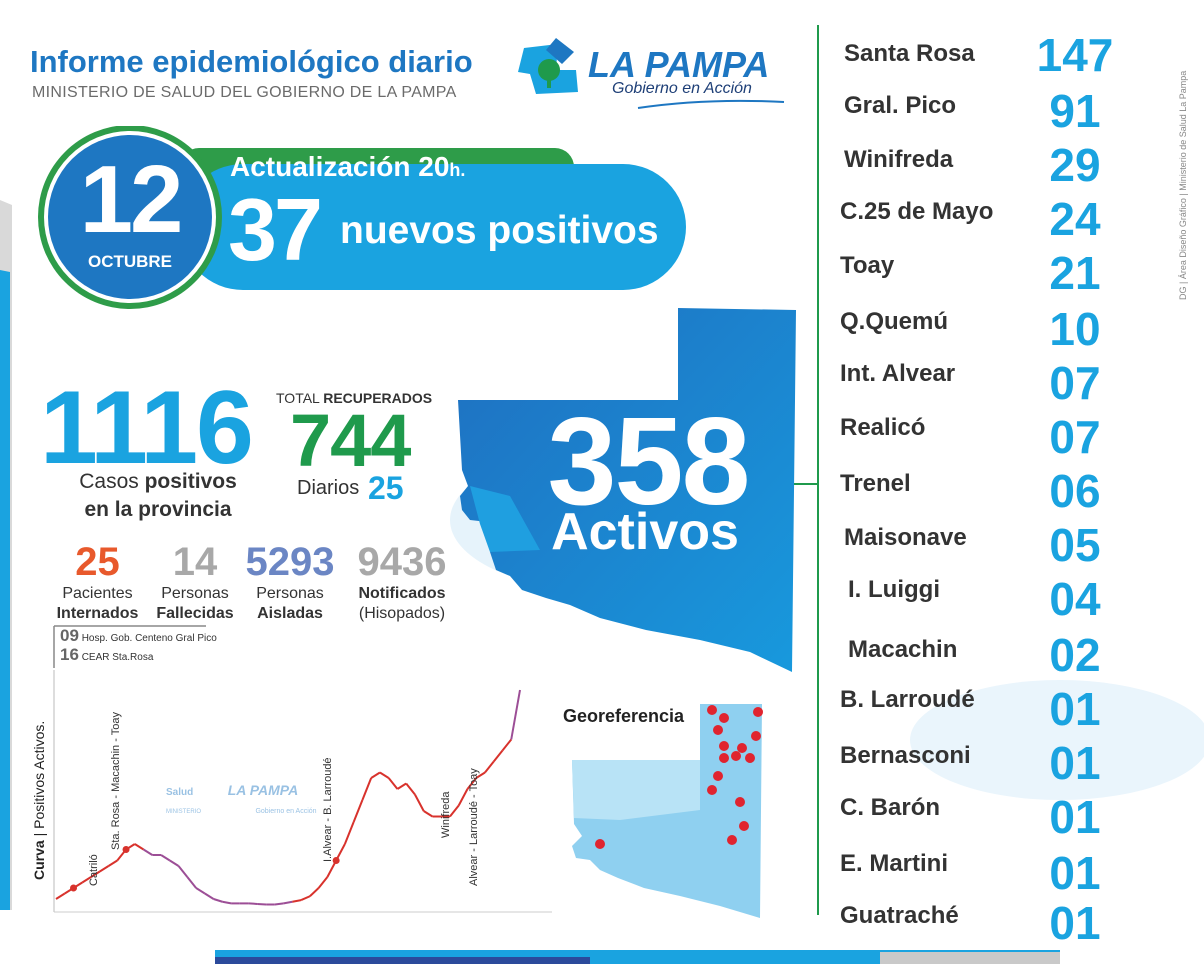 Image resolution: width=1204 pixels, height=964 pixels. I want to click on locality-name: Winifreda, so click(899, 159).